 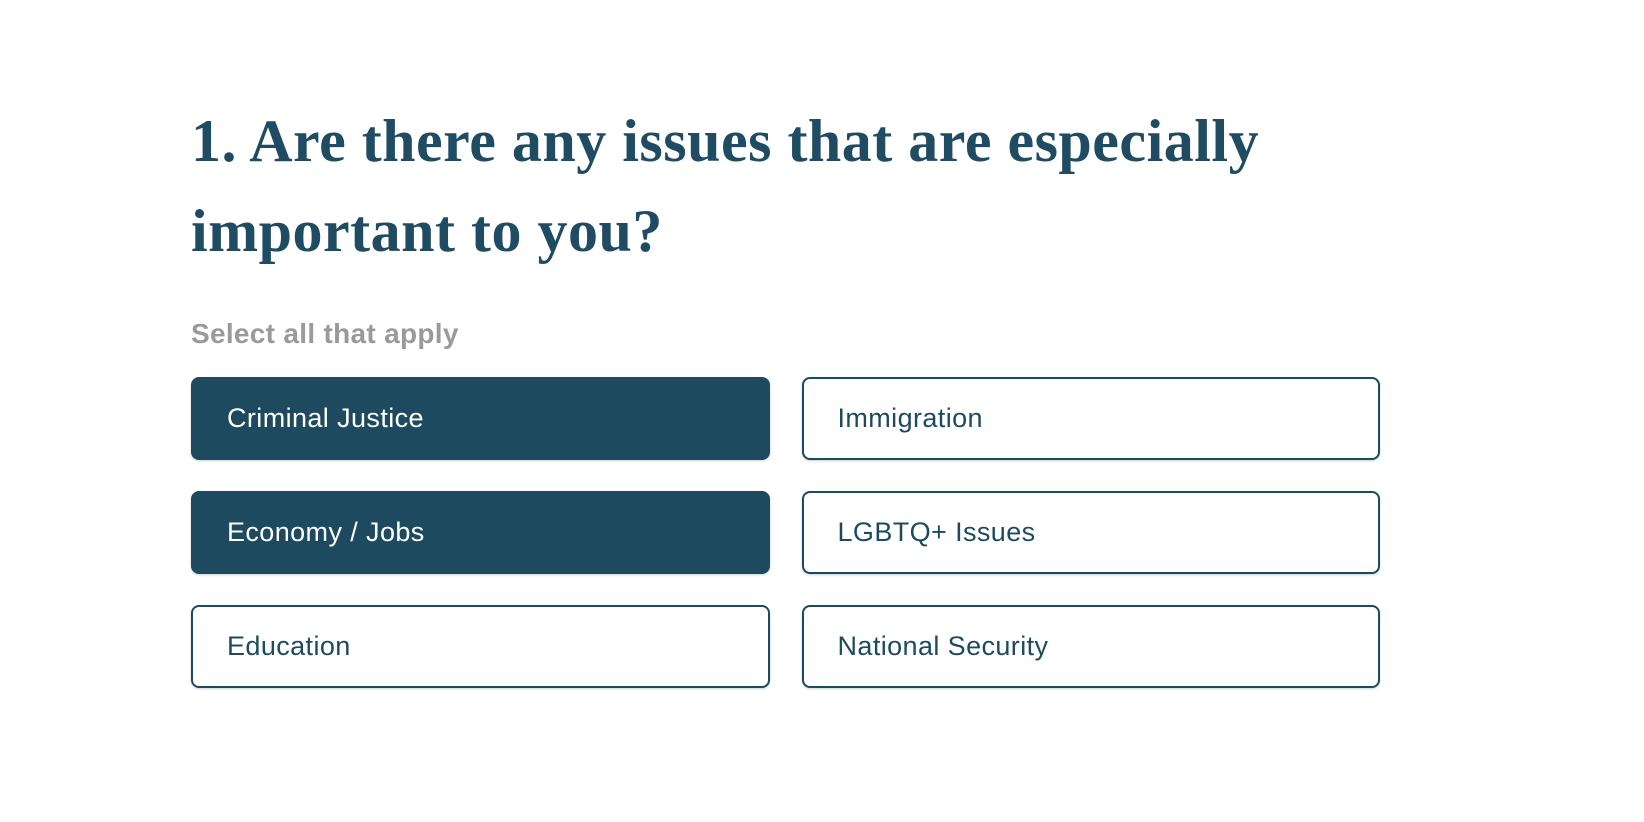 I want to click on option-button-national-security: National Security, so click(x=1090, y=646).